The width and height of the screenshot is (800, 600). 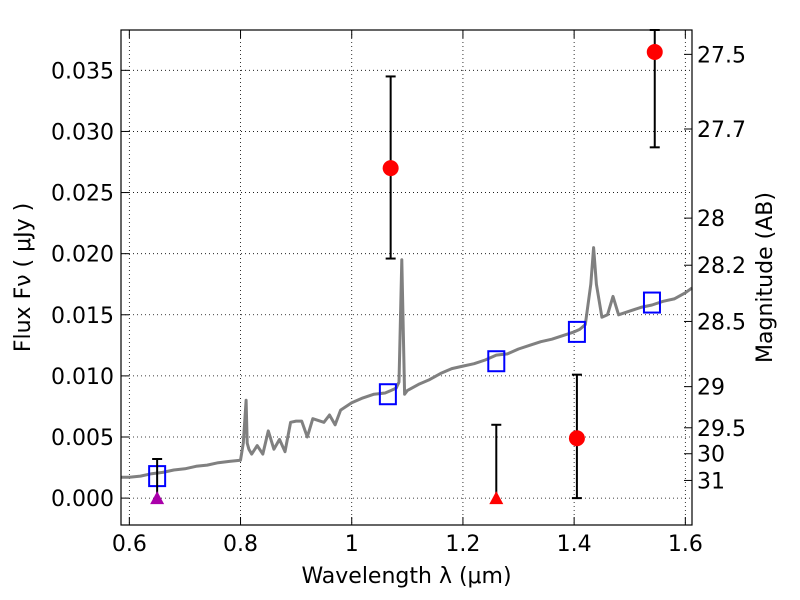 I want to click on right-axis-label: Magnitude (AB), so click(x=765, y=277).